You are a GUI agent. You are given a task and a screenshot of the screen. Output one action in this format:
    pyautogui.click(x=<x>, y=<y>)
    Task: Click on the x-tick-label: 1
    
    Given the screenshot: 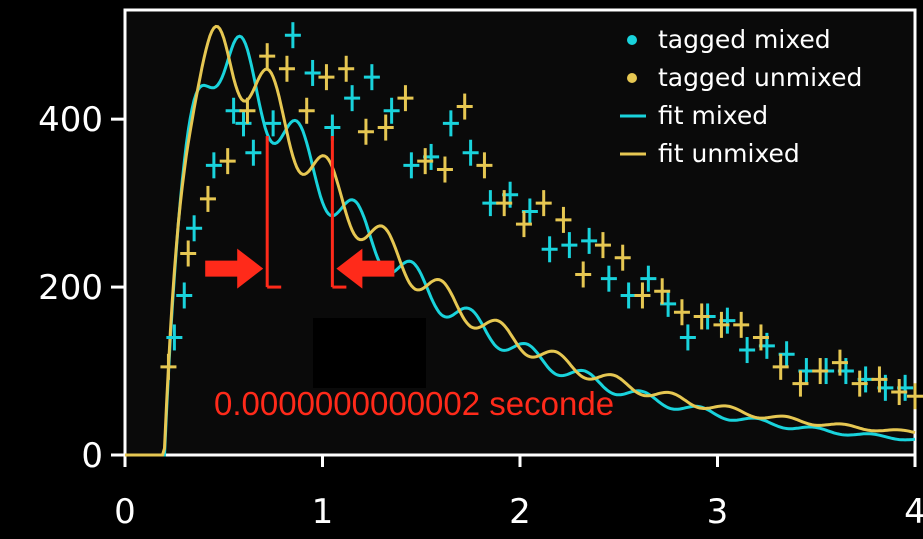 What is the action you would take?
    pyautogui.click(x=323, y=512)
    